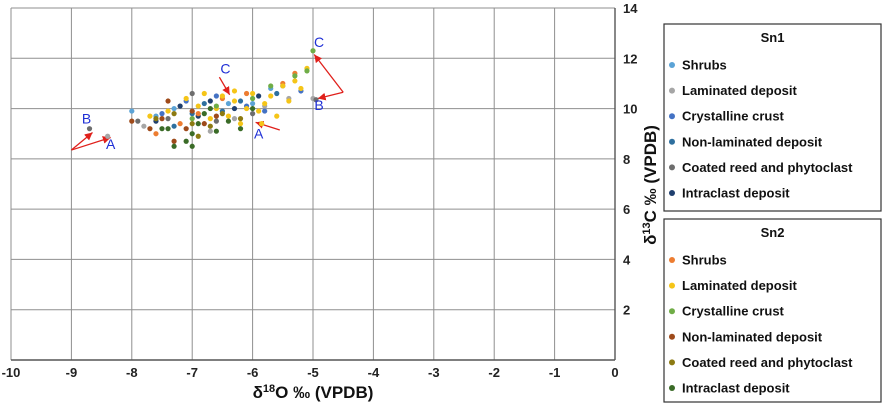  Describe the element at coordinates (555, 372) in the screenshot. I see `x-tick-label: -1` at that location.